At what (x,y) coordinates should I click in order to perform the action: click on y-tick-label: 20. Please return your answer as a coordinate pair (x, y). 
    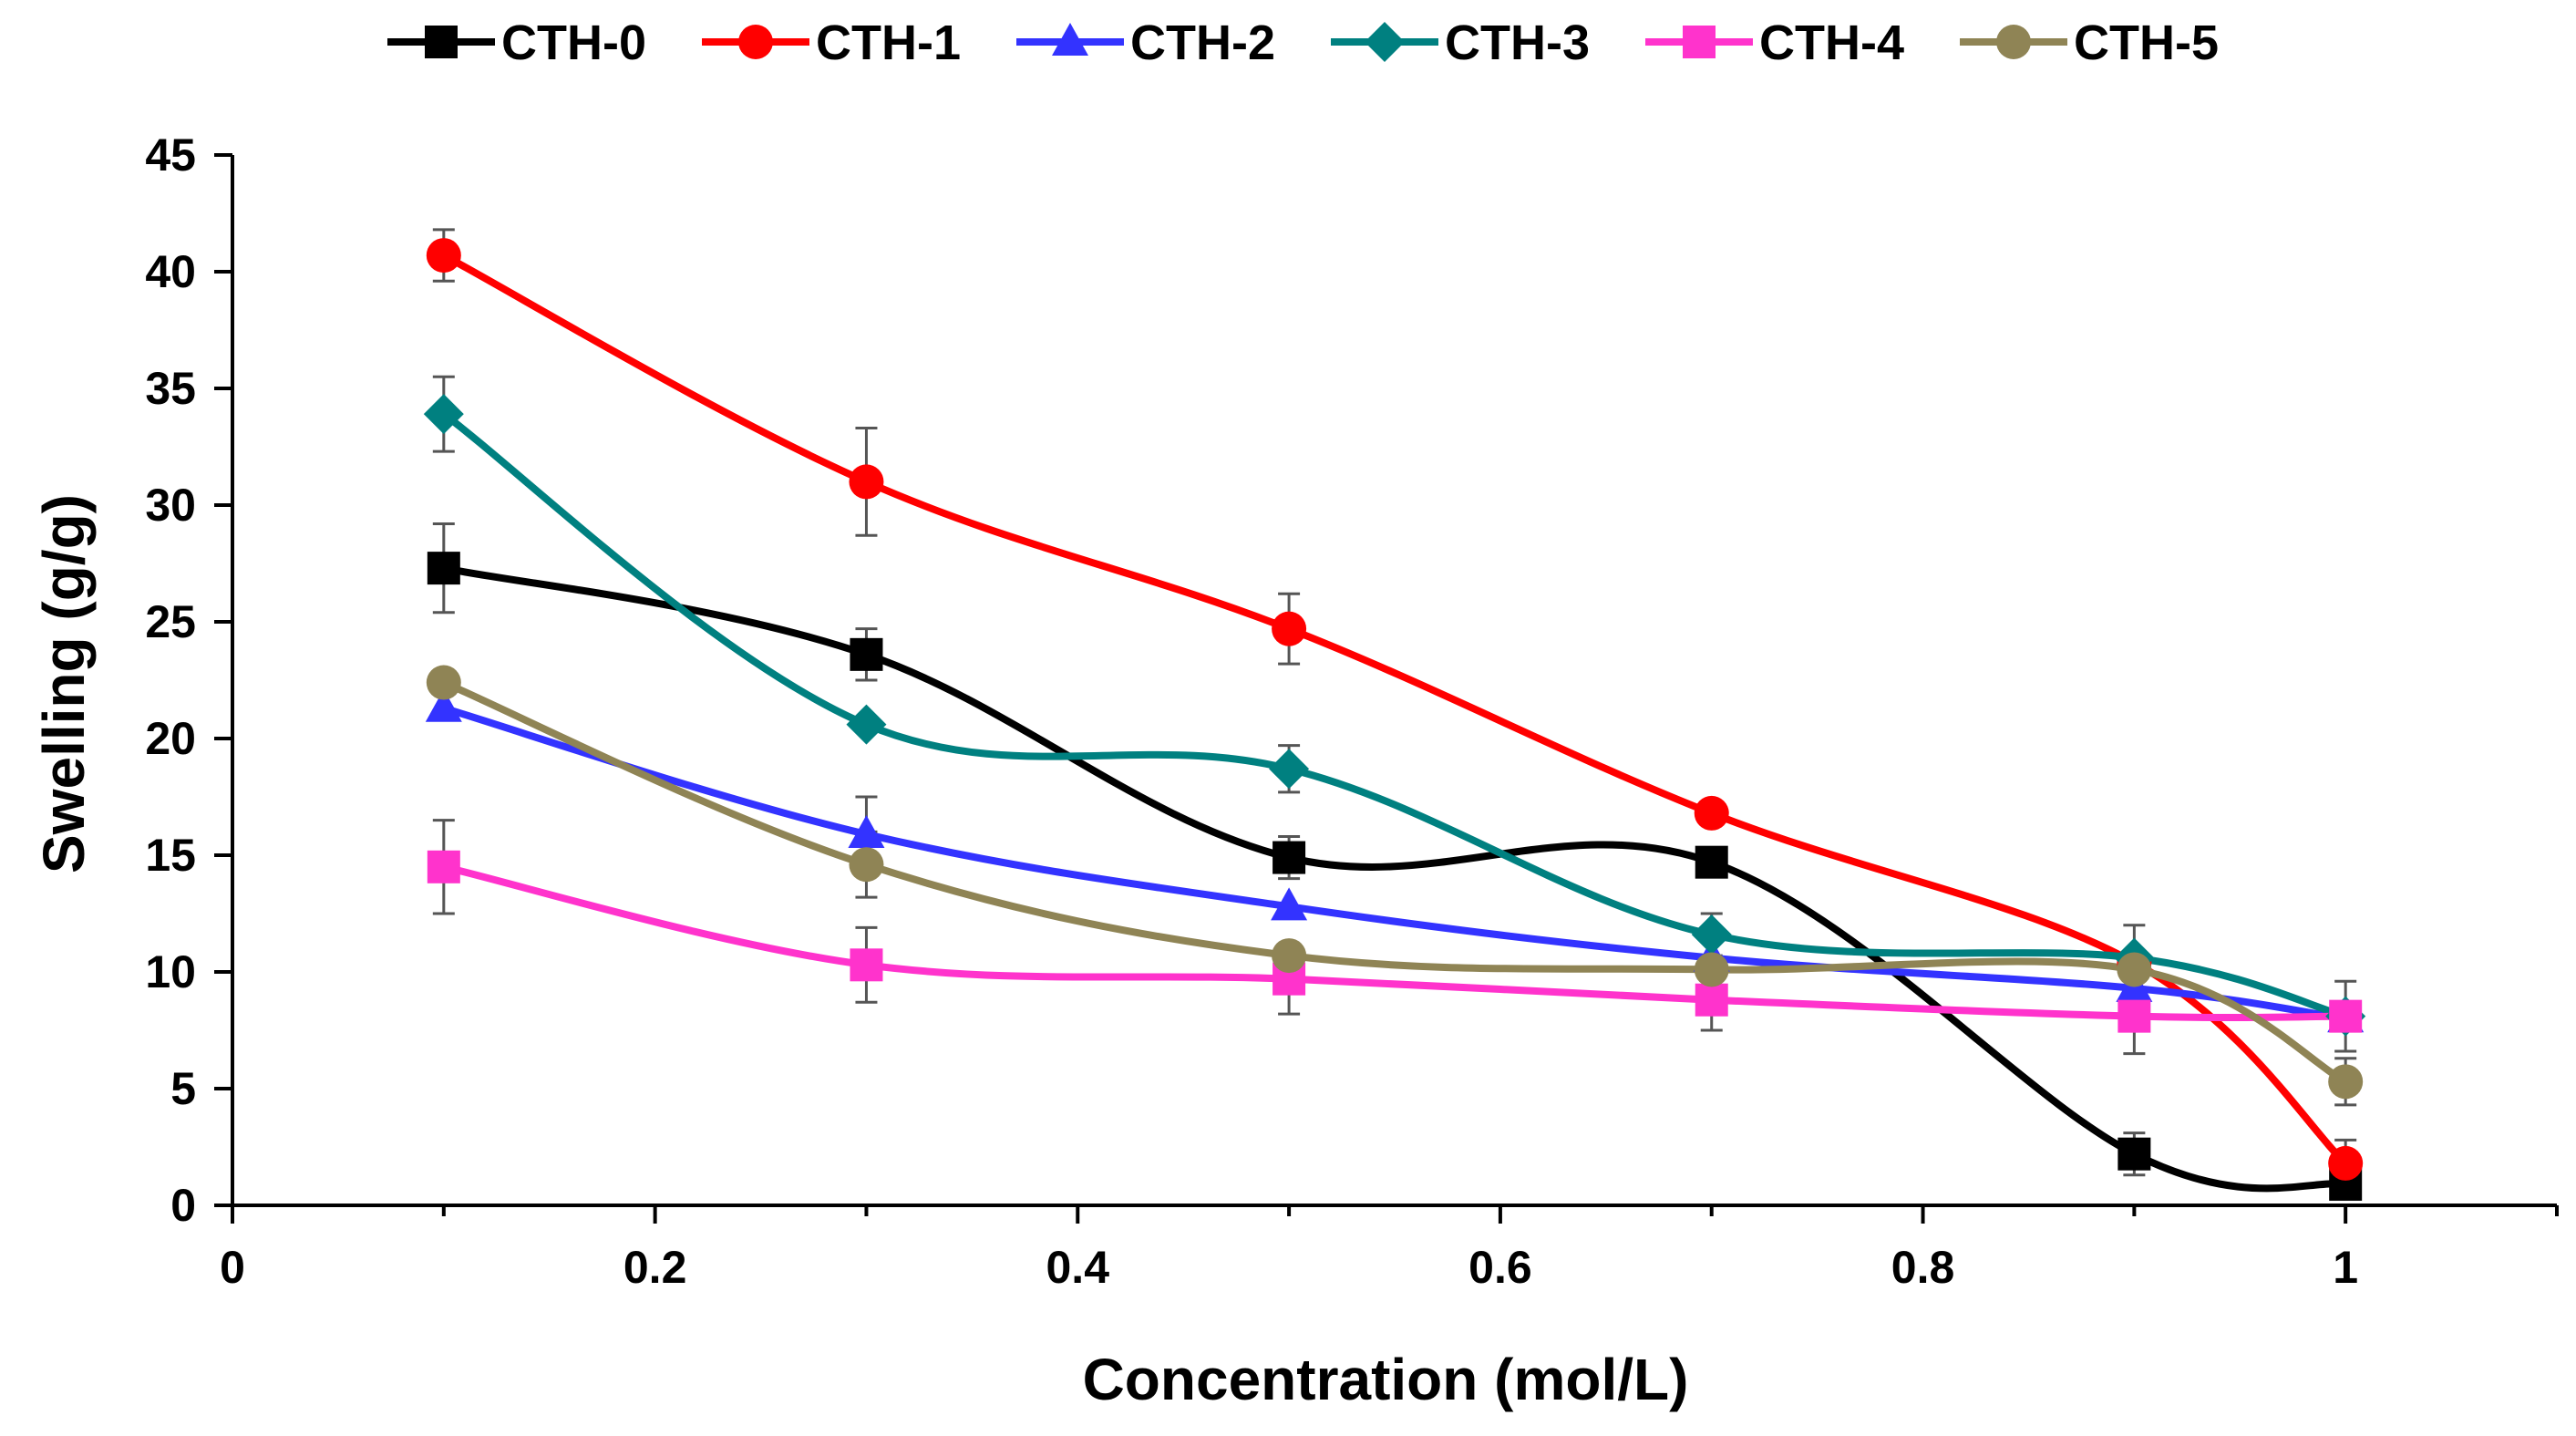
    Looking at the image, I should click on (170, 738).